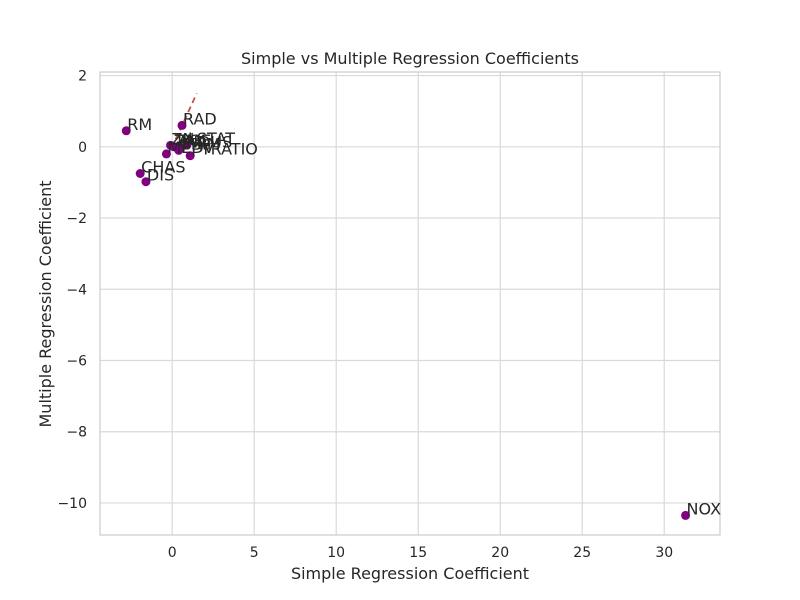 The height and width of the screenshot is (600, 800). I want to click on y-tick-label: −8, so click(76, 433).